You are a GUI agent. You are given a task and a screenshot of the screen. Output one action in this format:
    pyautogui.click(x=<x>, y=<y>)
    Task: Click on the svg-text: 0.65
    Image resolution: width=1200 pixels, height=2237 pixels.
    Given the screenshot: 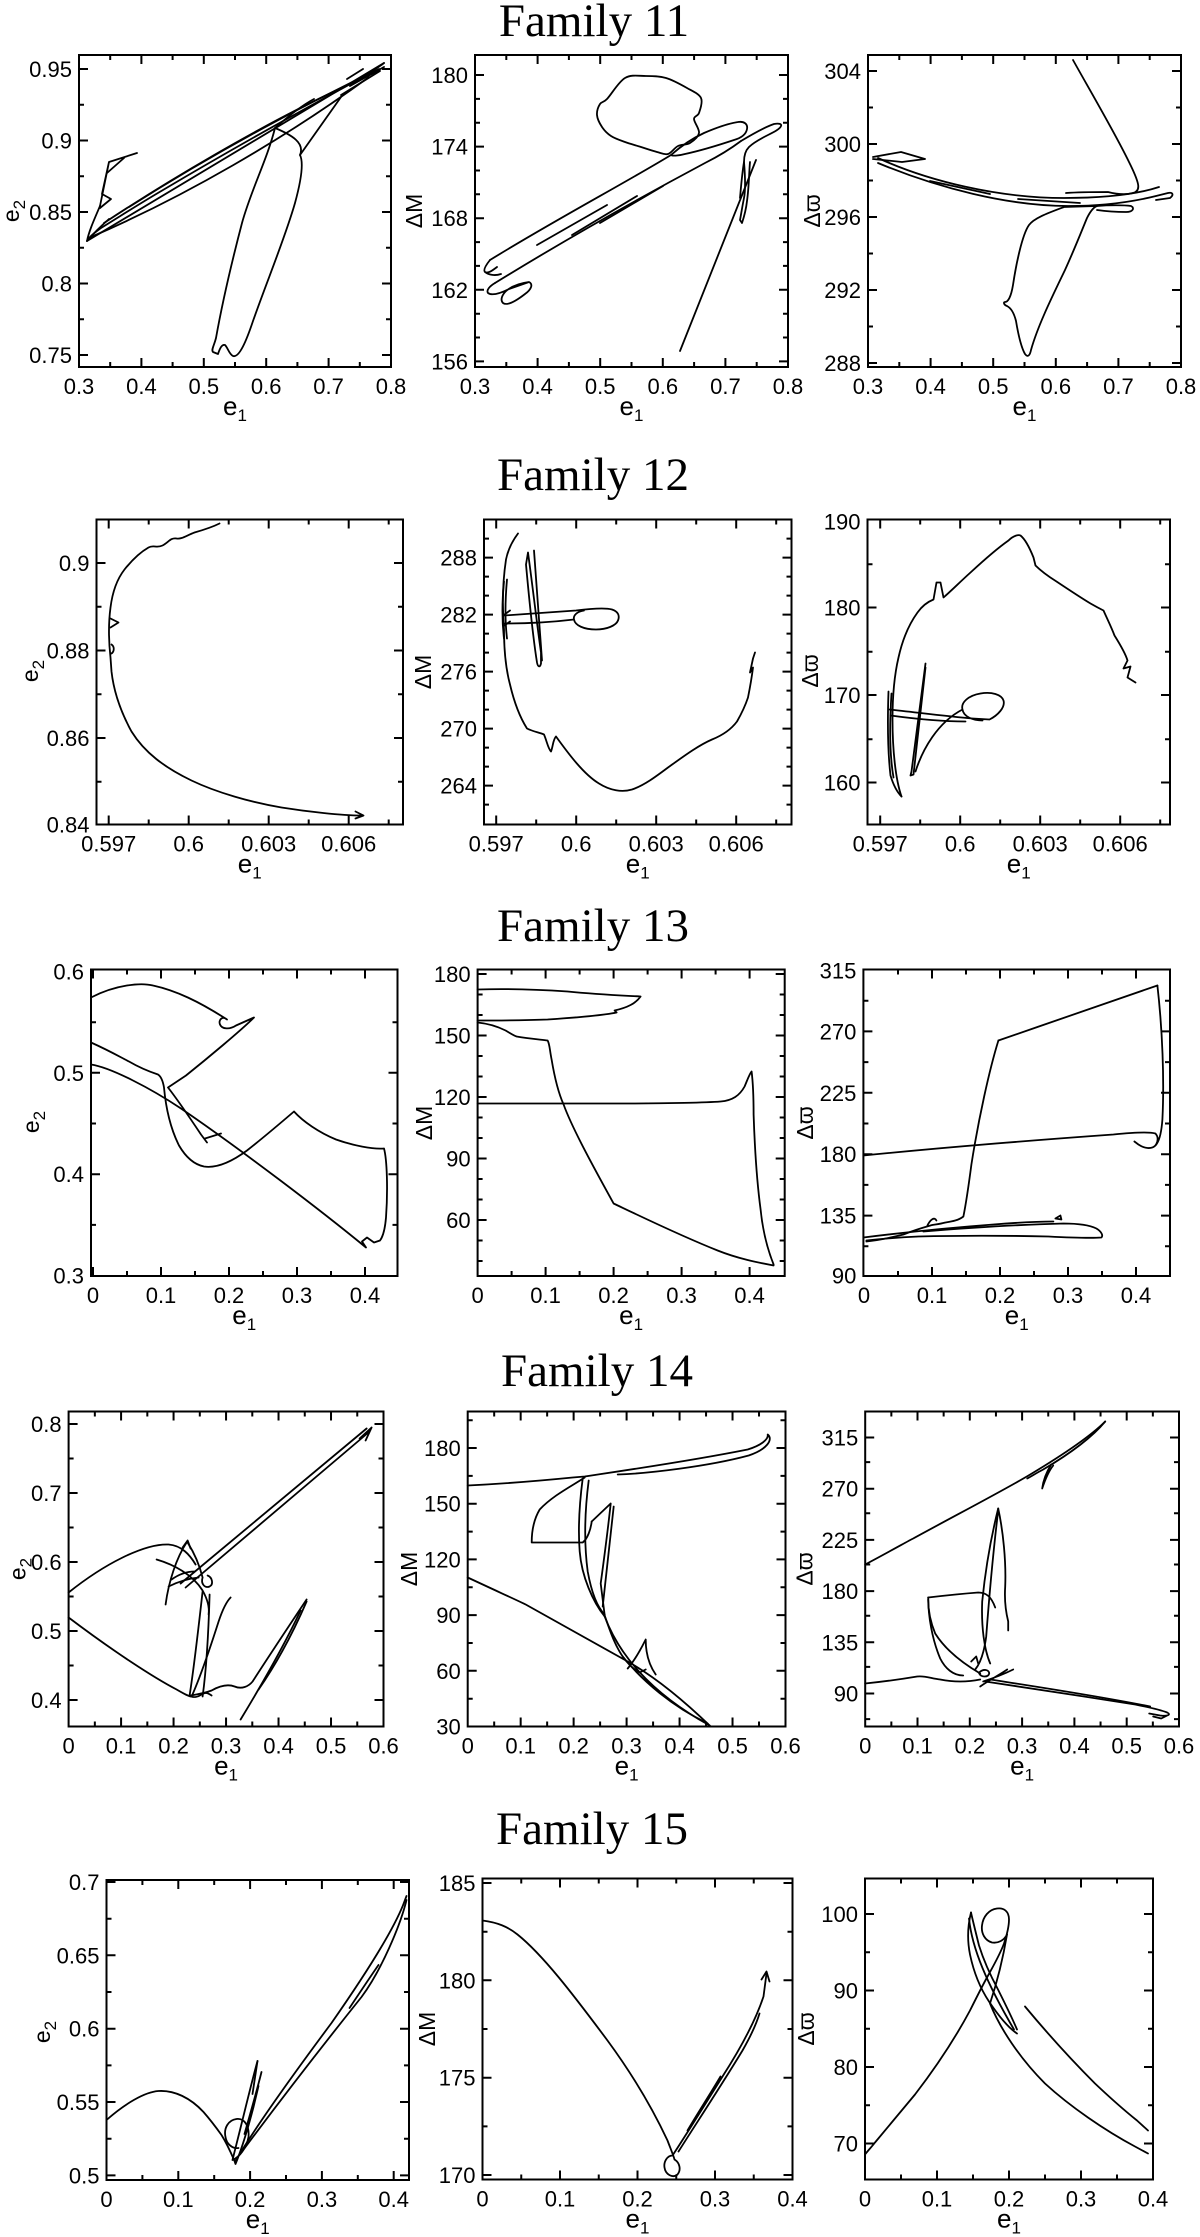 What is the action you would take?
    pyautogui.click(x=78, y=1955)
    